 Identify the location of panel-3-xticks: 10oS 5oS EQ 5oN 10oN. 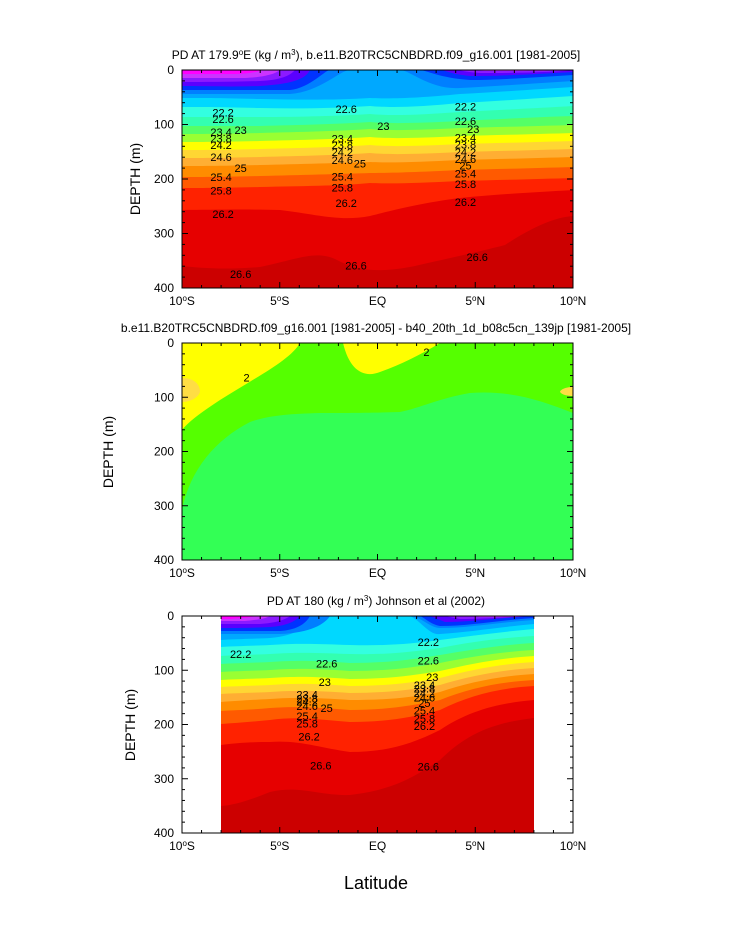
(377, 734).